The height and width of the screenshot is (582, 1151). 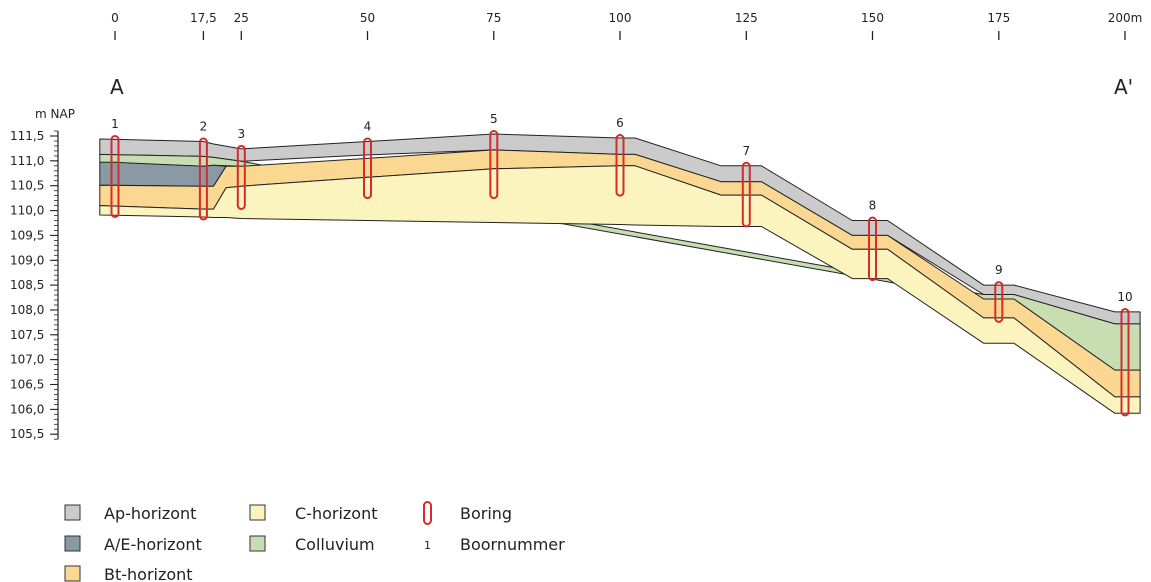 I want to click on legend-item-ap: Ap-horizont, so click(x=130, y=513).